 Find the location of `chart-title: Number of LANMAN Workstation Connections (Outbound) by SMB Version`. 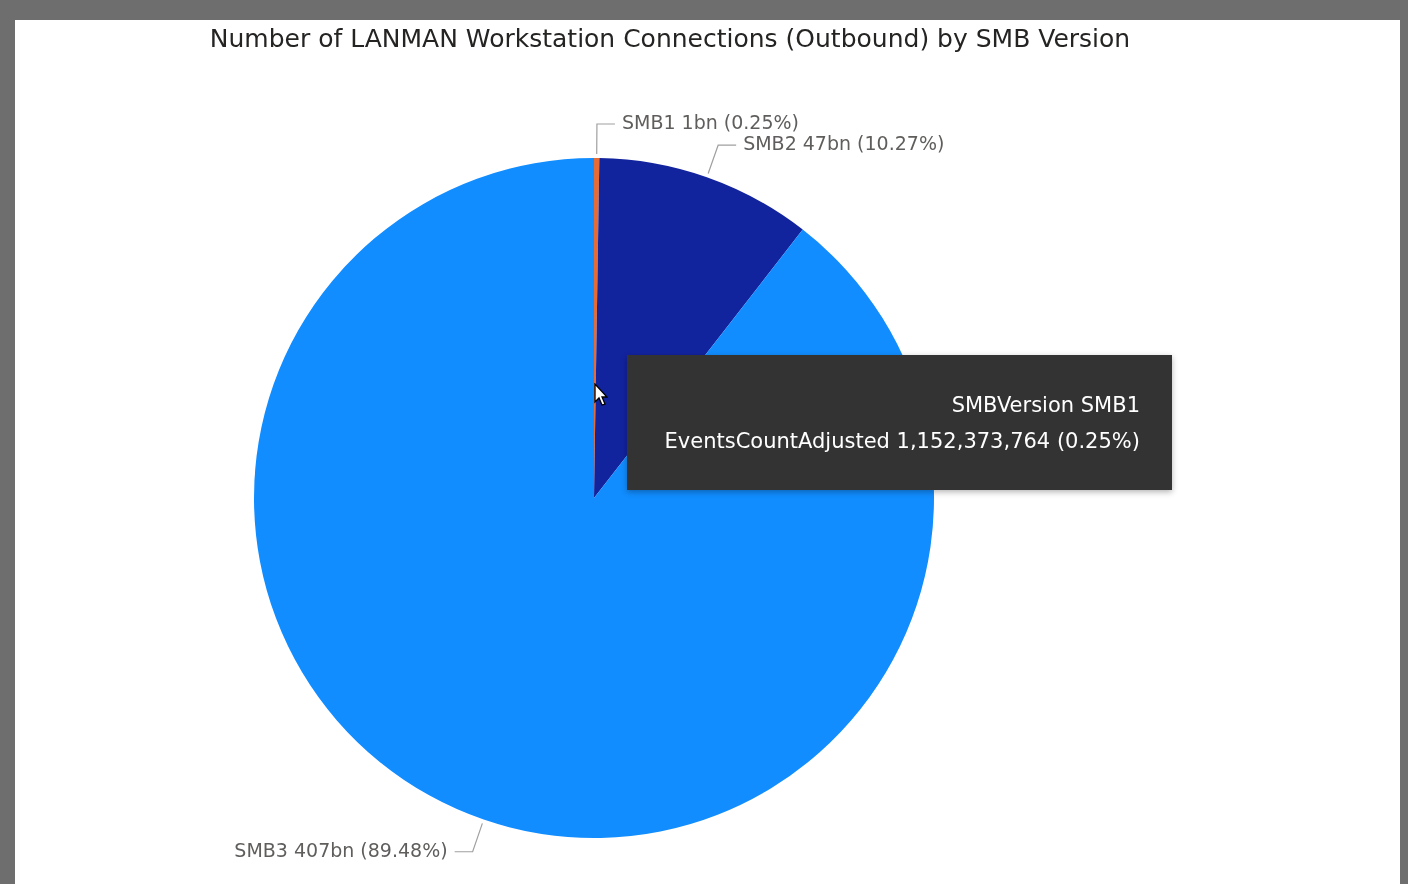

chart-title: Number of LANMAN Workstation Connections (Outbound) by SMB Version is located at coordinates (670, 38).